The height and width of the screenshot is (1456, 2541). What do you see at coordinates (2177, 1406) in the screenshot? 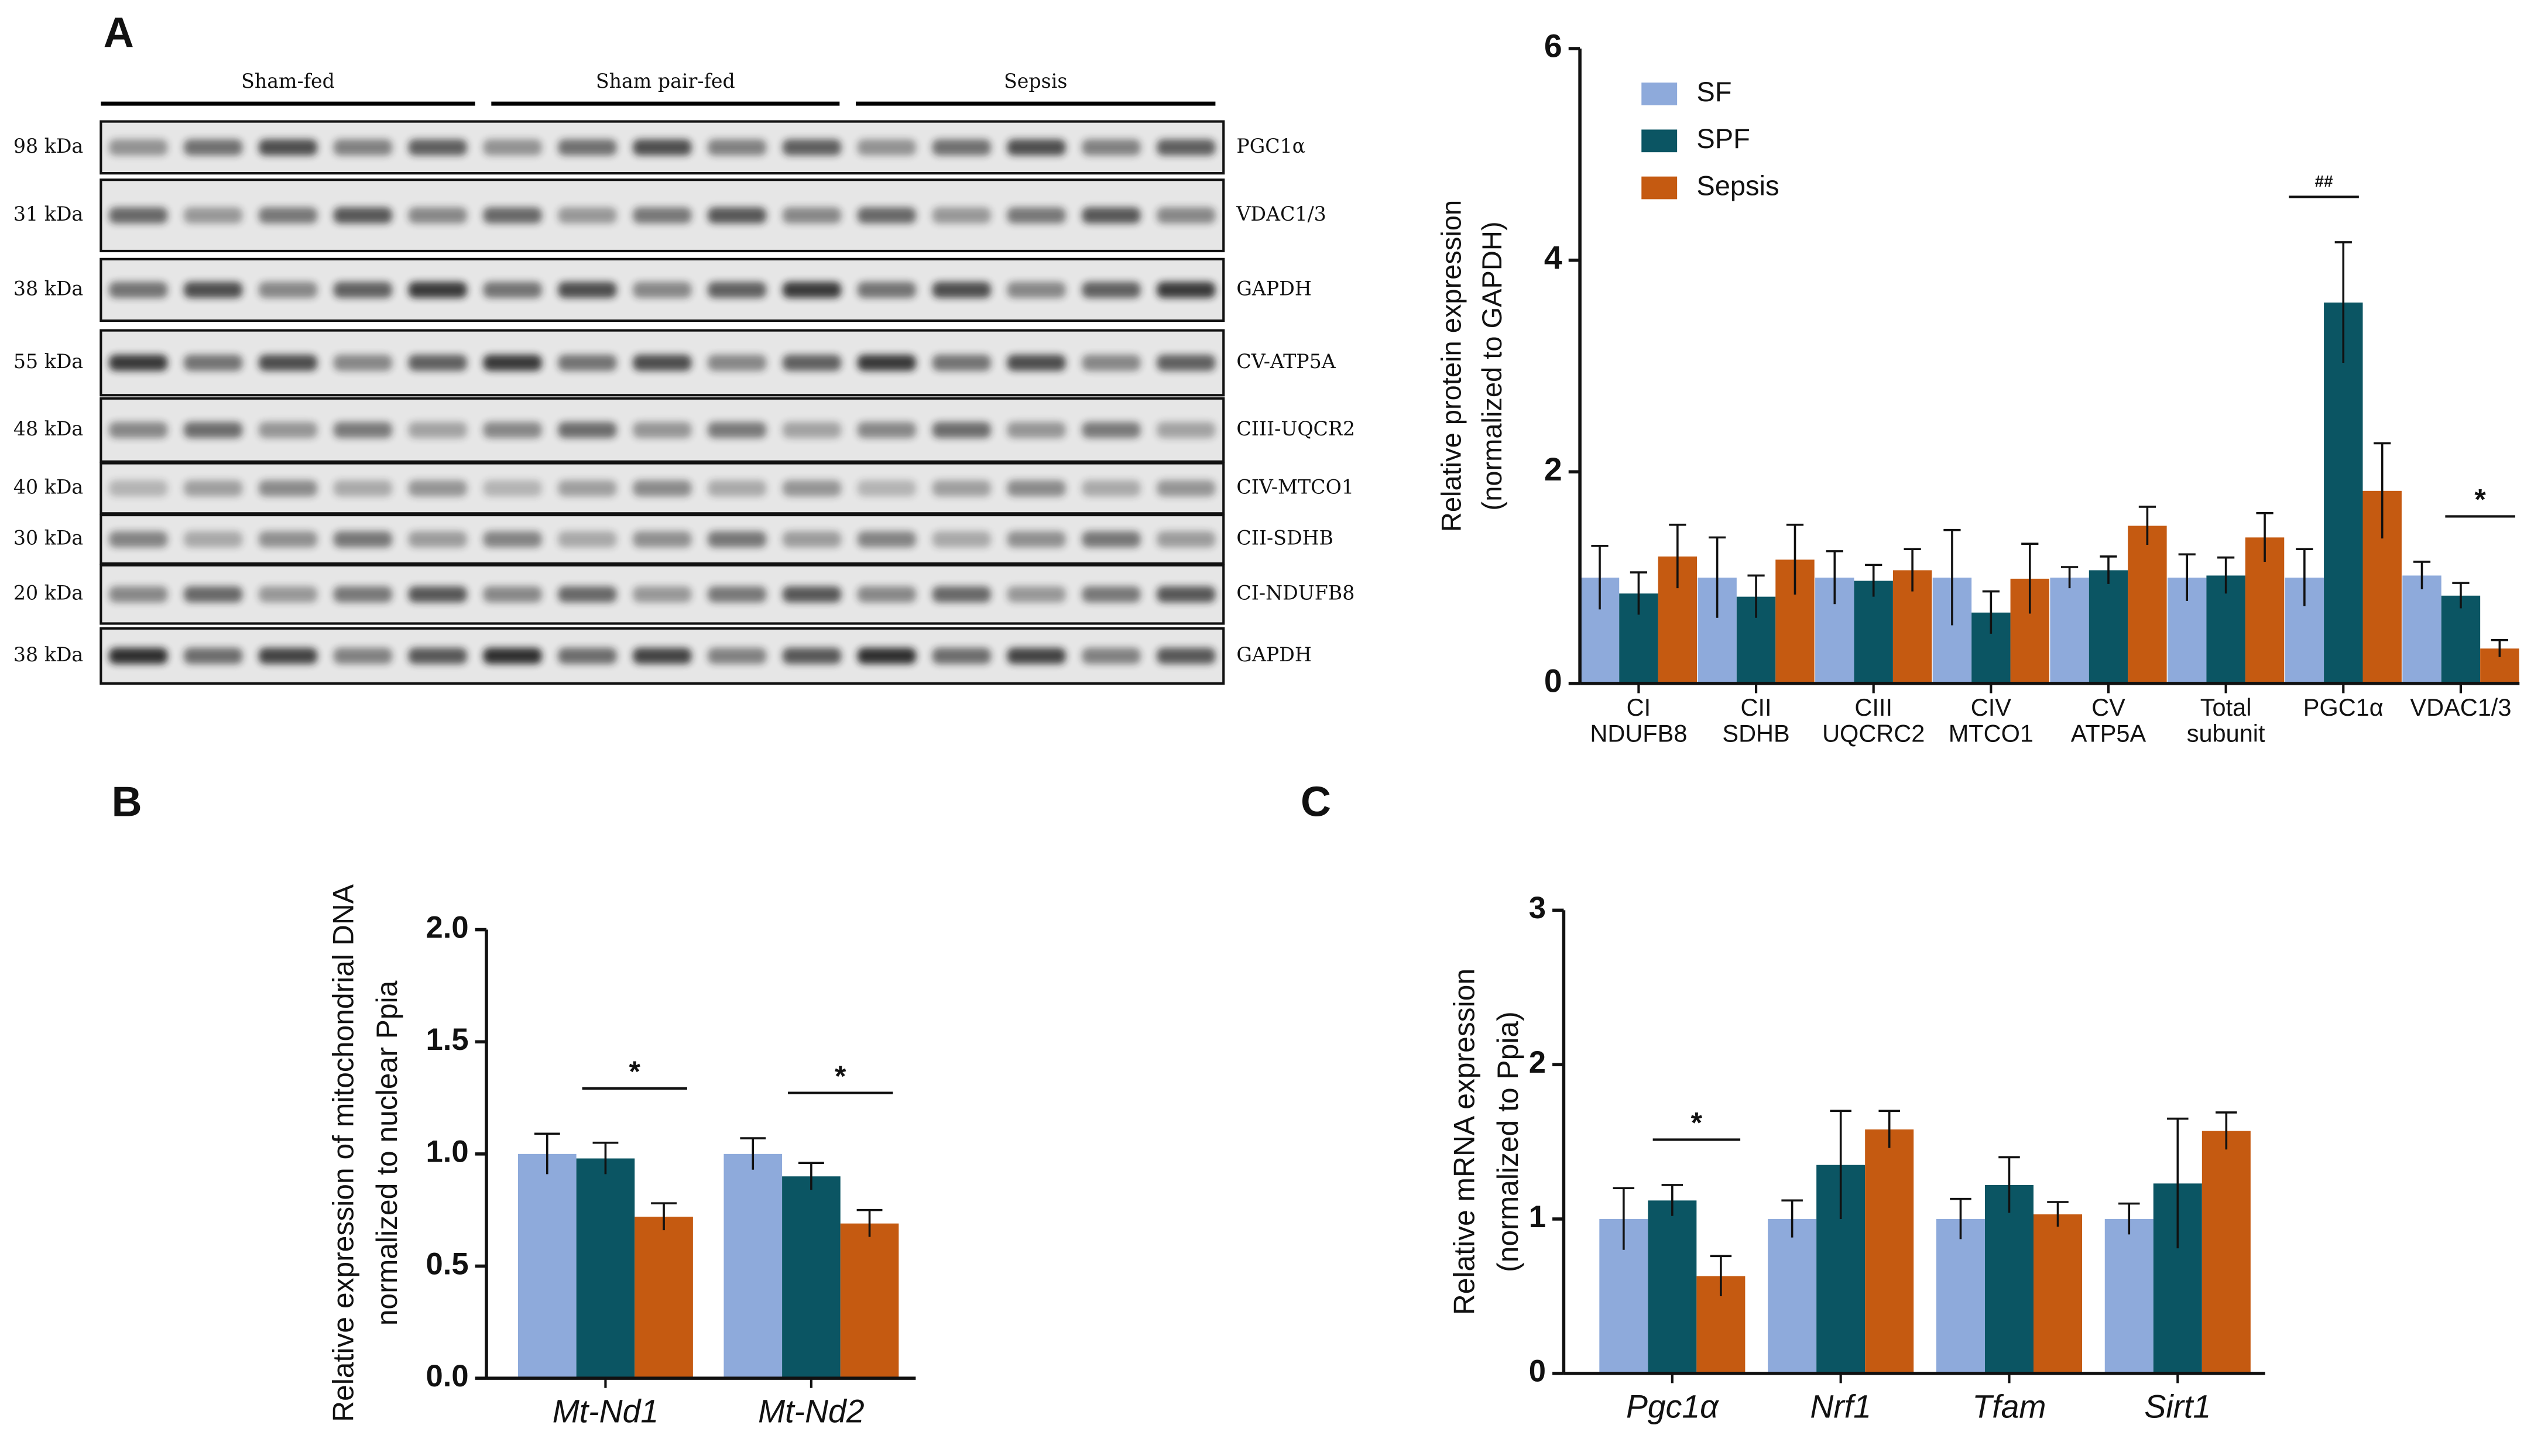
I see `x-tick-label: Sirt1` at bounding box center [2177, 1406].